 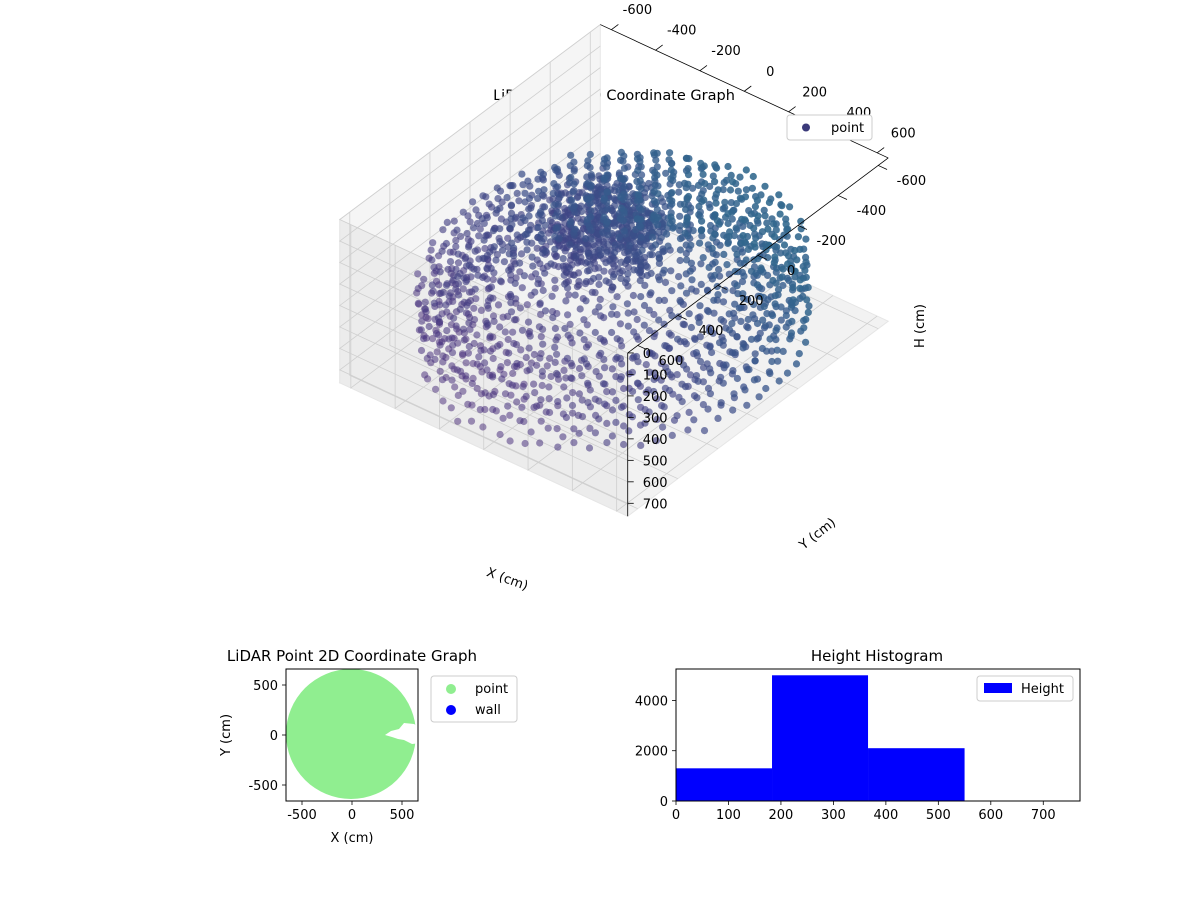 What do you see at coordinates (792, 109) in the screenshot?
I see `x-tick-3d` at bounding box center [792, 109].